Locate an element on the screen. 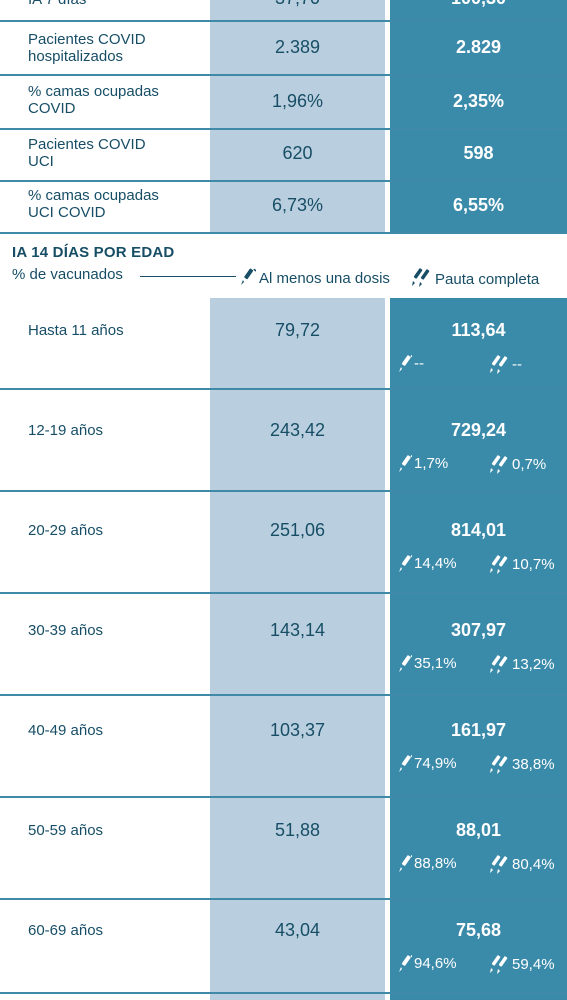  row-label: IA 7 días is located at coordinates (57, 4).